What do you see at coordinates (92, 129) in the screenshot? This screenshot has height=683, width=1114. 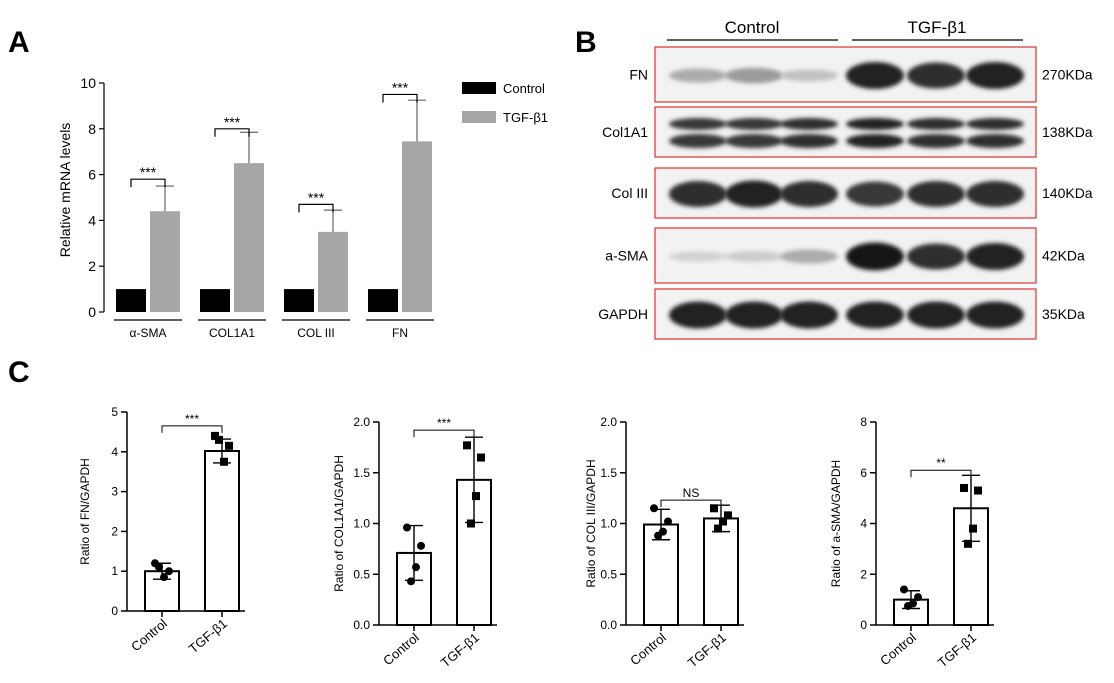 I see `chart-a-ytick-label: 8` at bounding box center [92, 129].